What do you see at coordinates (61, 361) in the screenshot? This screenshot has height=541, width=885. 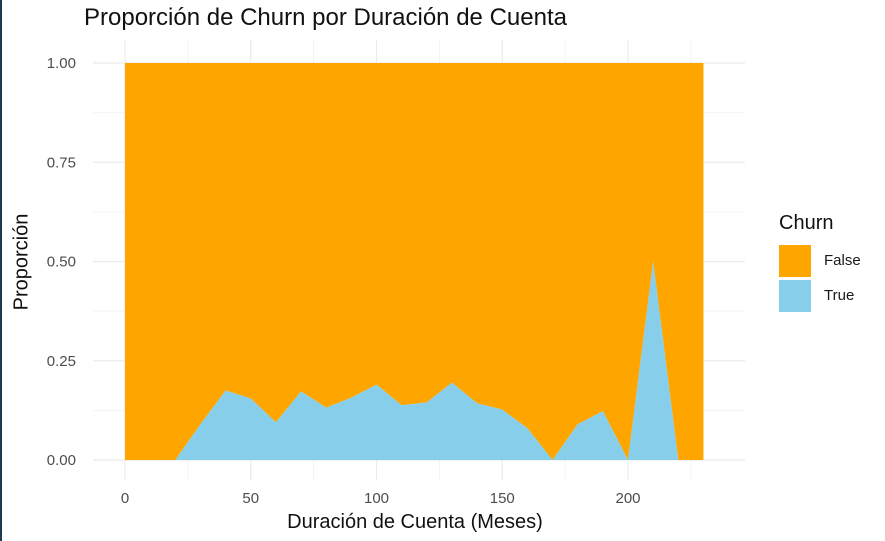 I see `y-tick-label: 0.25` at bounding box center [61, 361].